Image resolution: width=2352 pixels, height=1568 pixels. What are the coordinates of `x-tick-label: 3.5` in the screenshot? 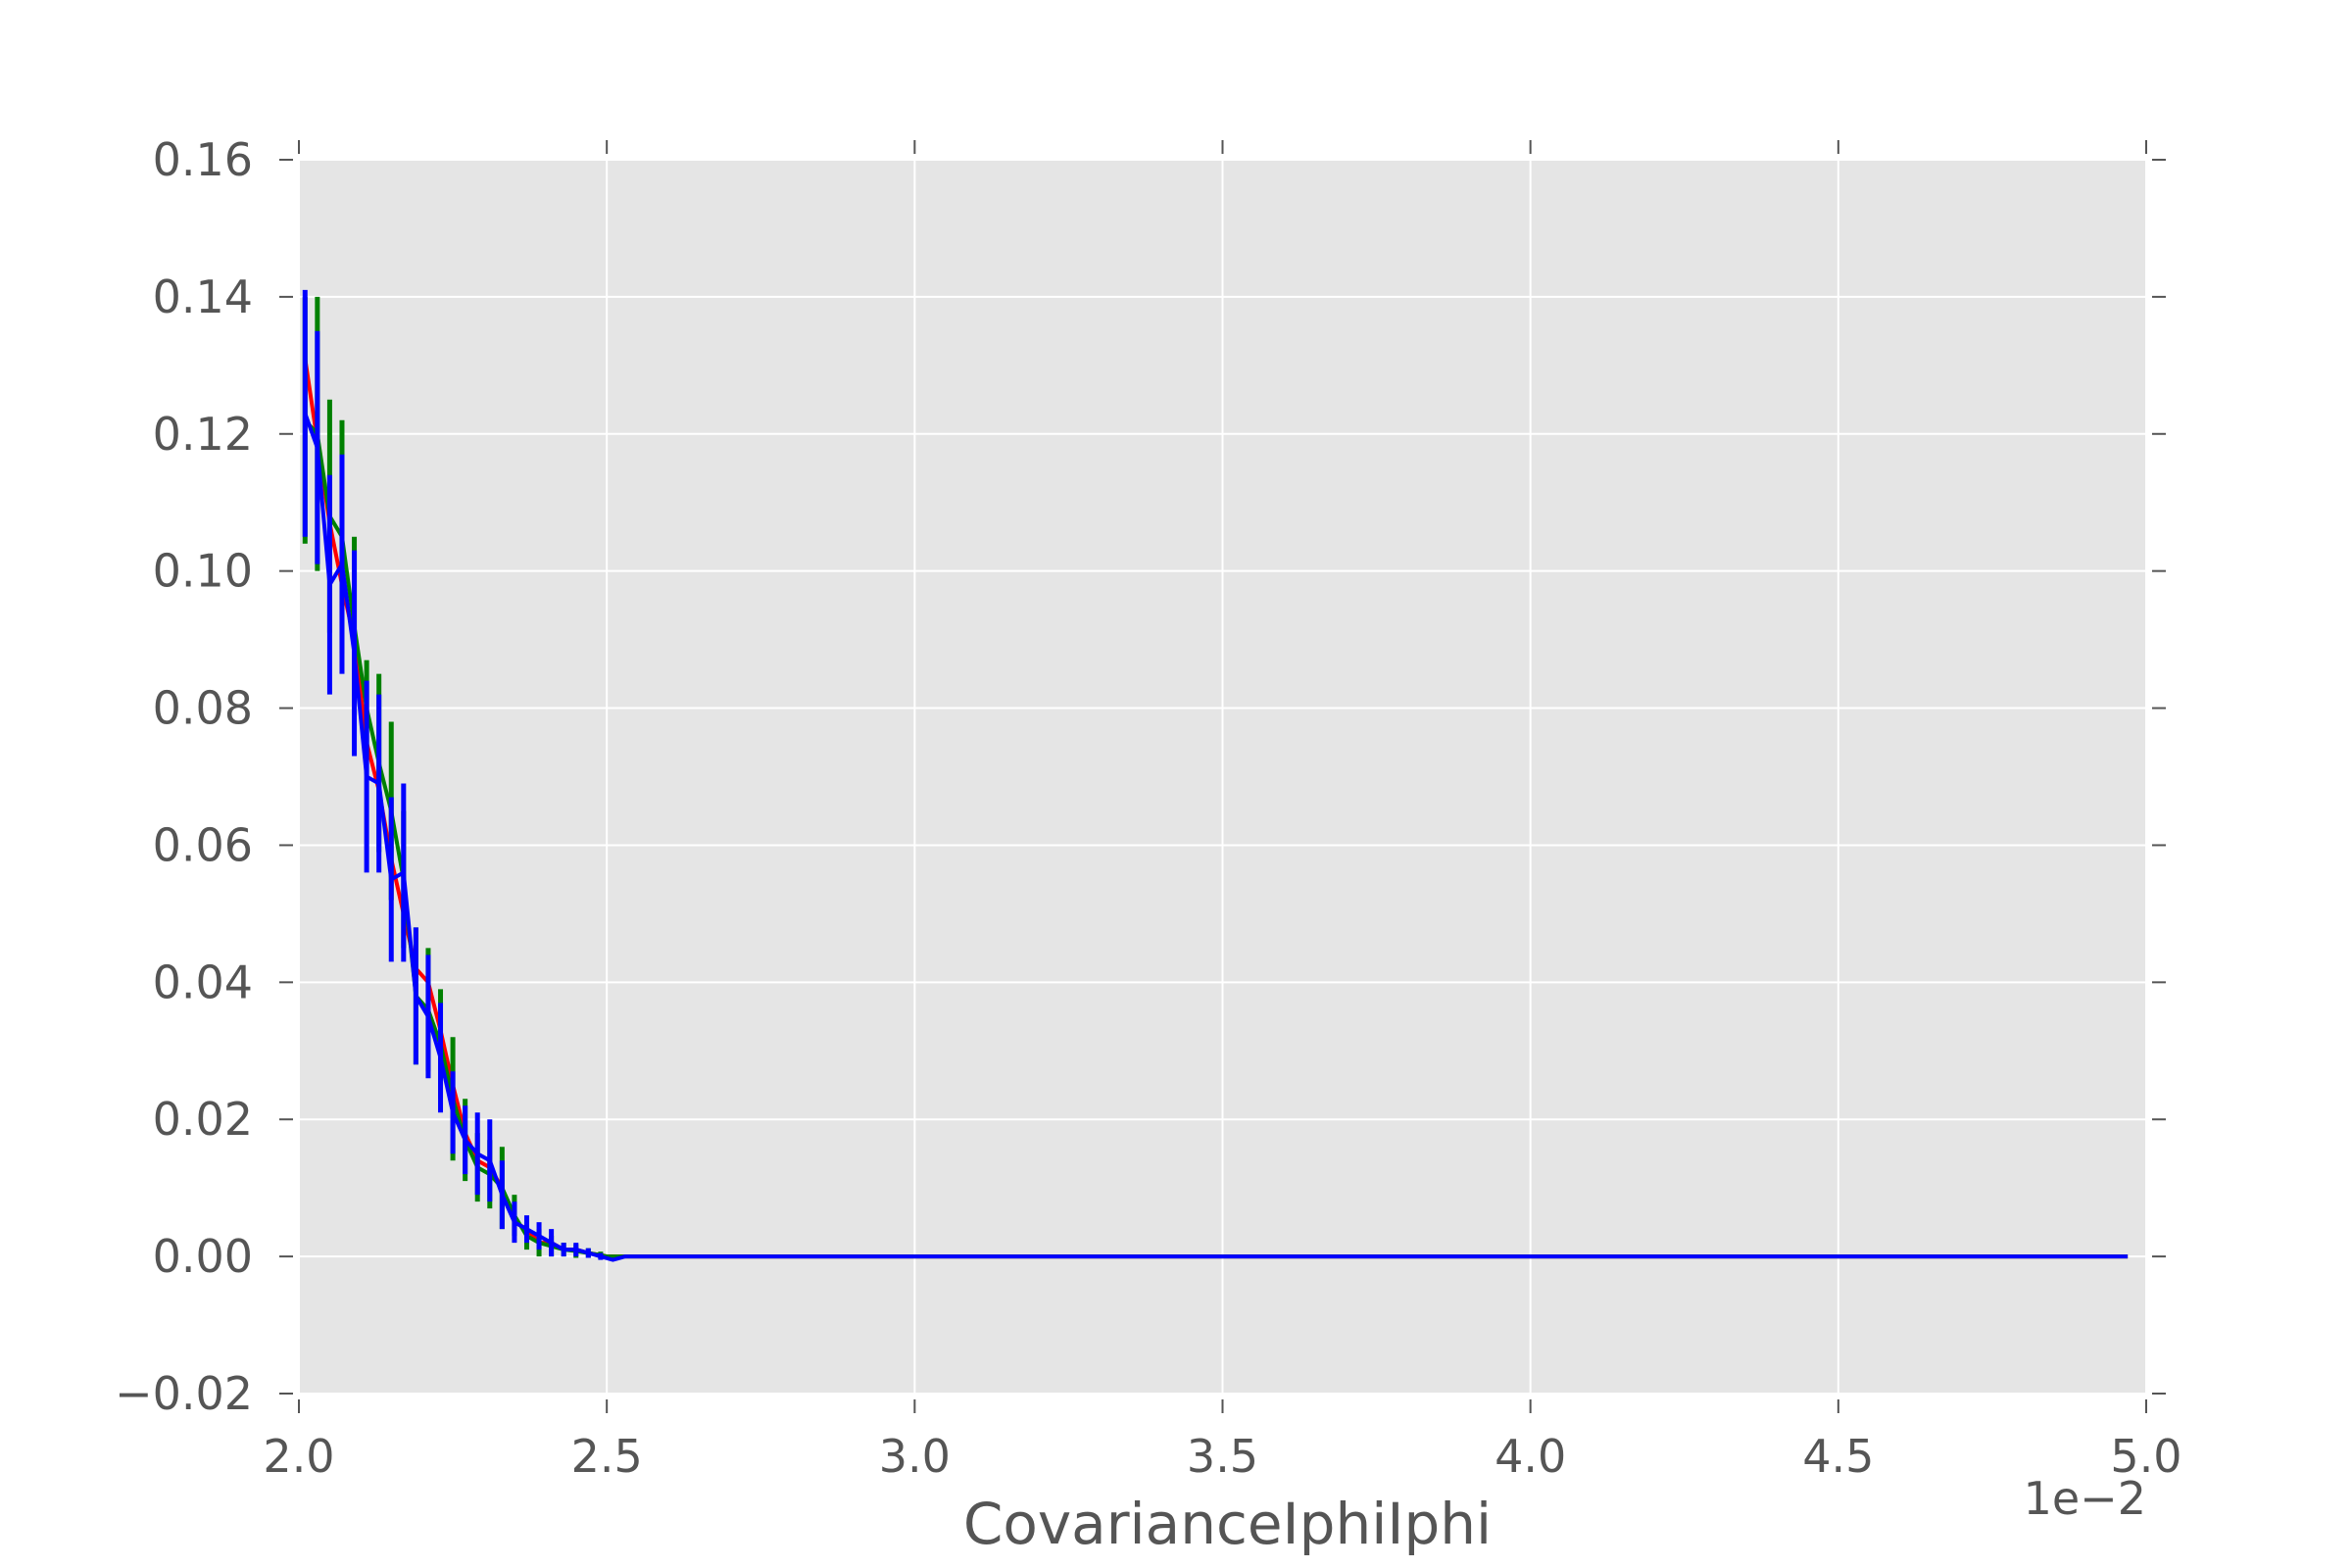 It's located at (1222, 1456).